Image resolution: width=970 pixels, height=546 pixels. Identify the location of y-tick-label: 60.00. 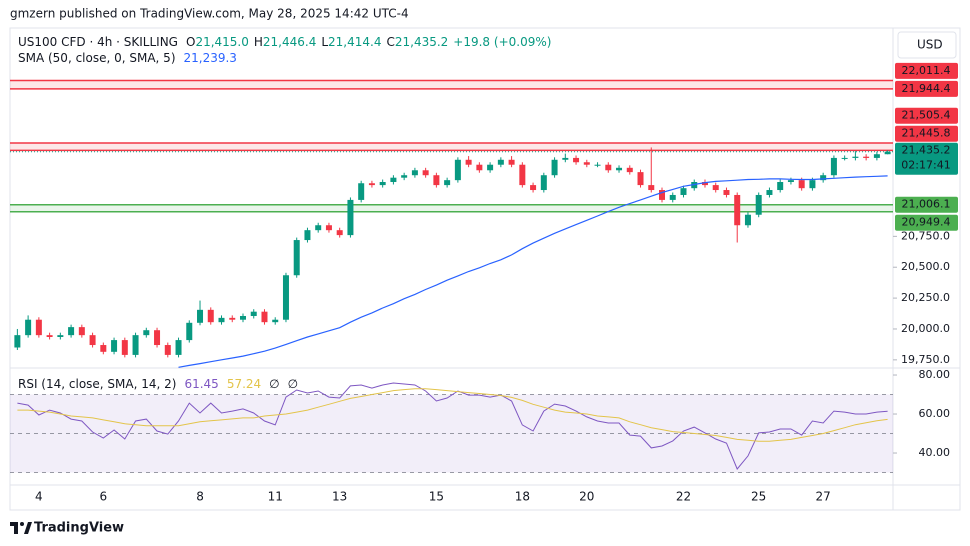
(935, 413).